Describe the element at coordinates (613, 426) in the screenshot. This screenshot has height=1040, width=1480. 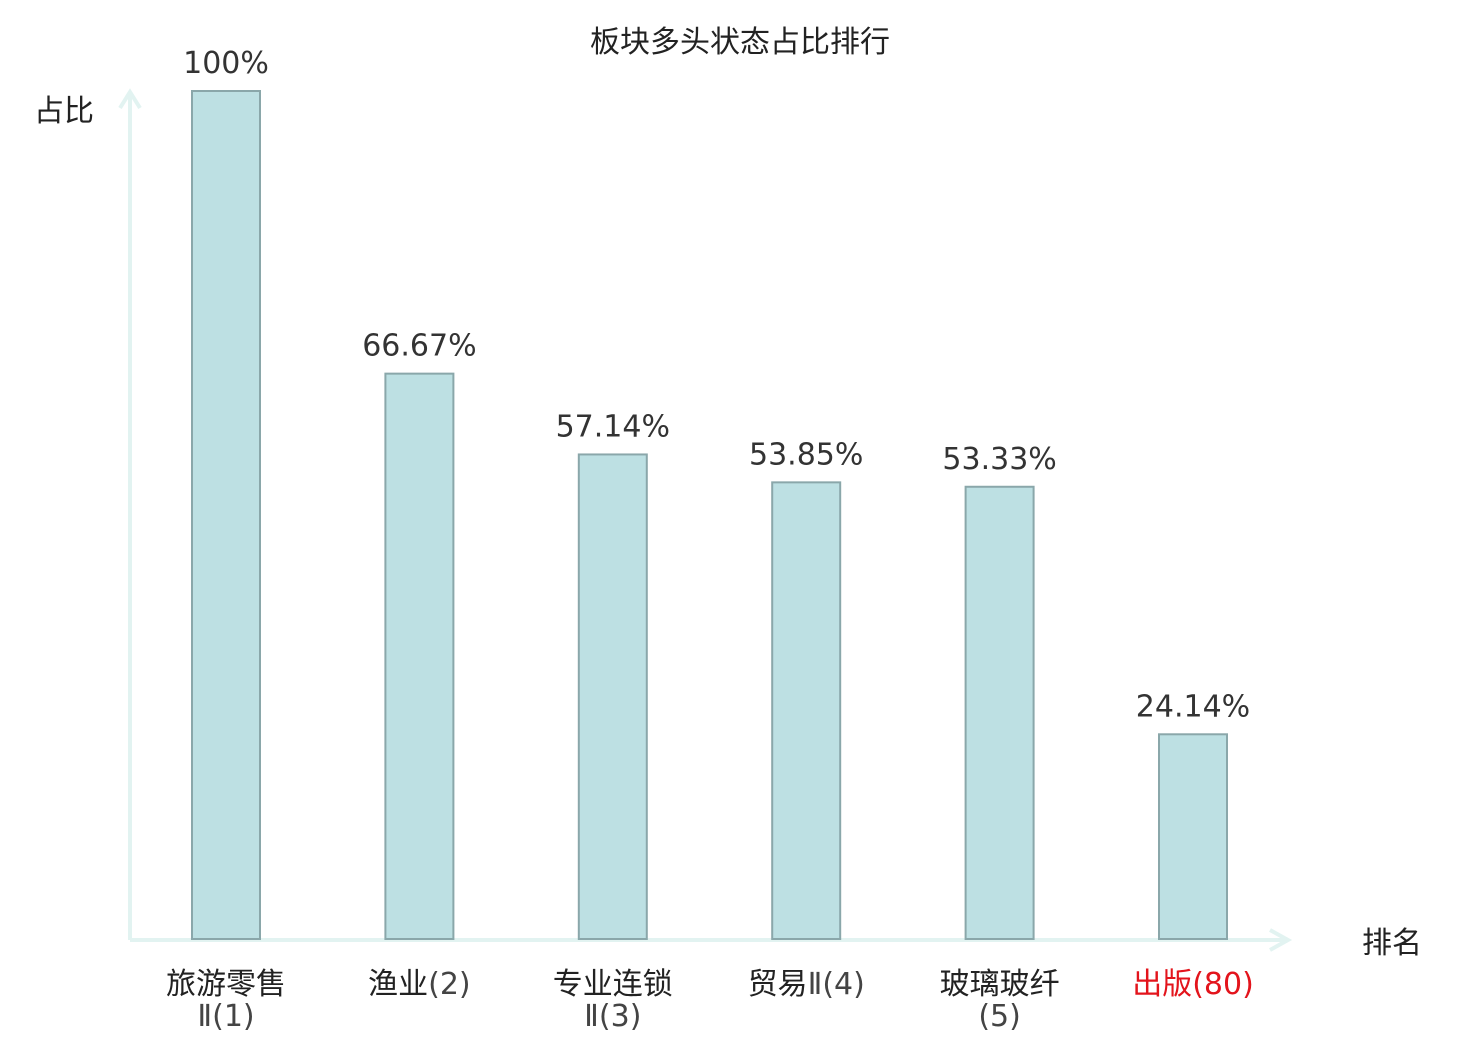
I see `value-label-3: 57.14%` at that location.